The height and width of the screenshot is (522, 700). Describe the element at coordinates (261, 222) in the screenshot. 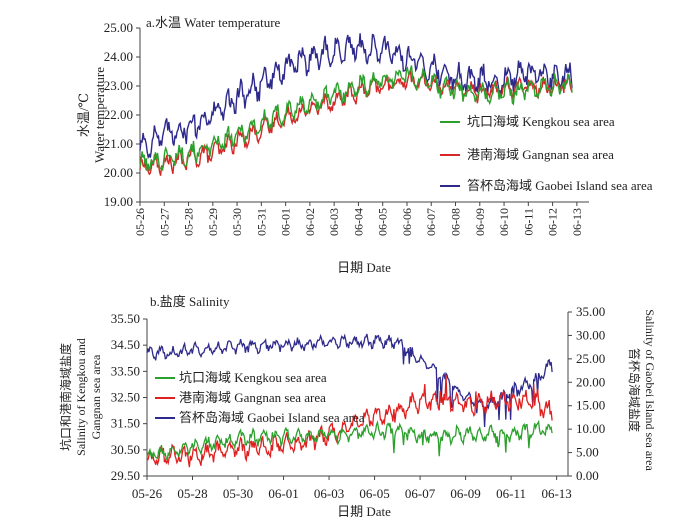

I see `x-tick-label: 05-31` at that location.